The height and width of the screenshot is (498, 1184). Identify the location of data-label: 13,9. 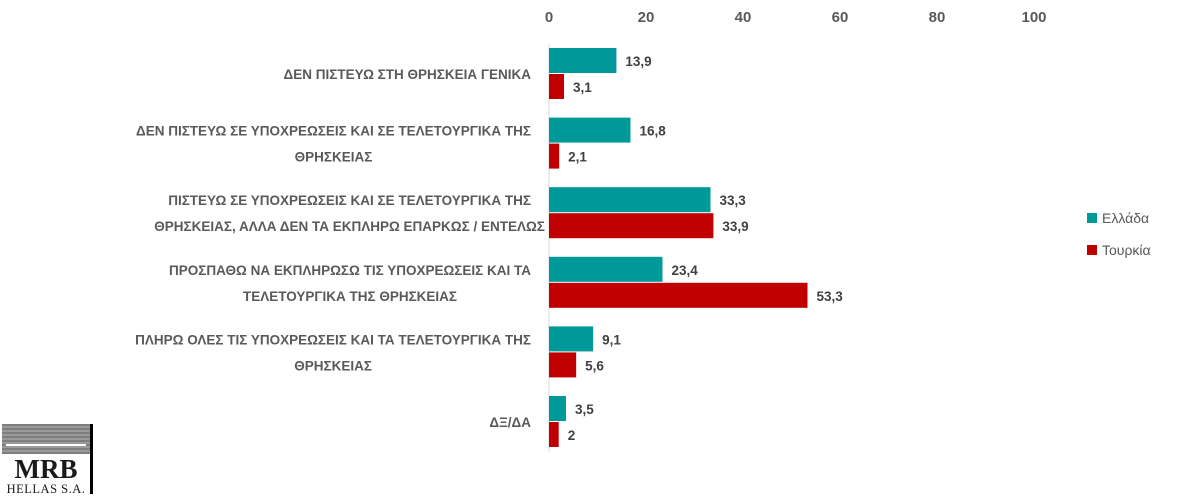
(638, 61).